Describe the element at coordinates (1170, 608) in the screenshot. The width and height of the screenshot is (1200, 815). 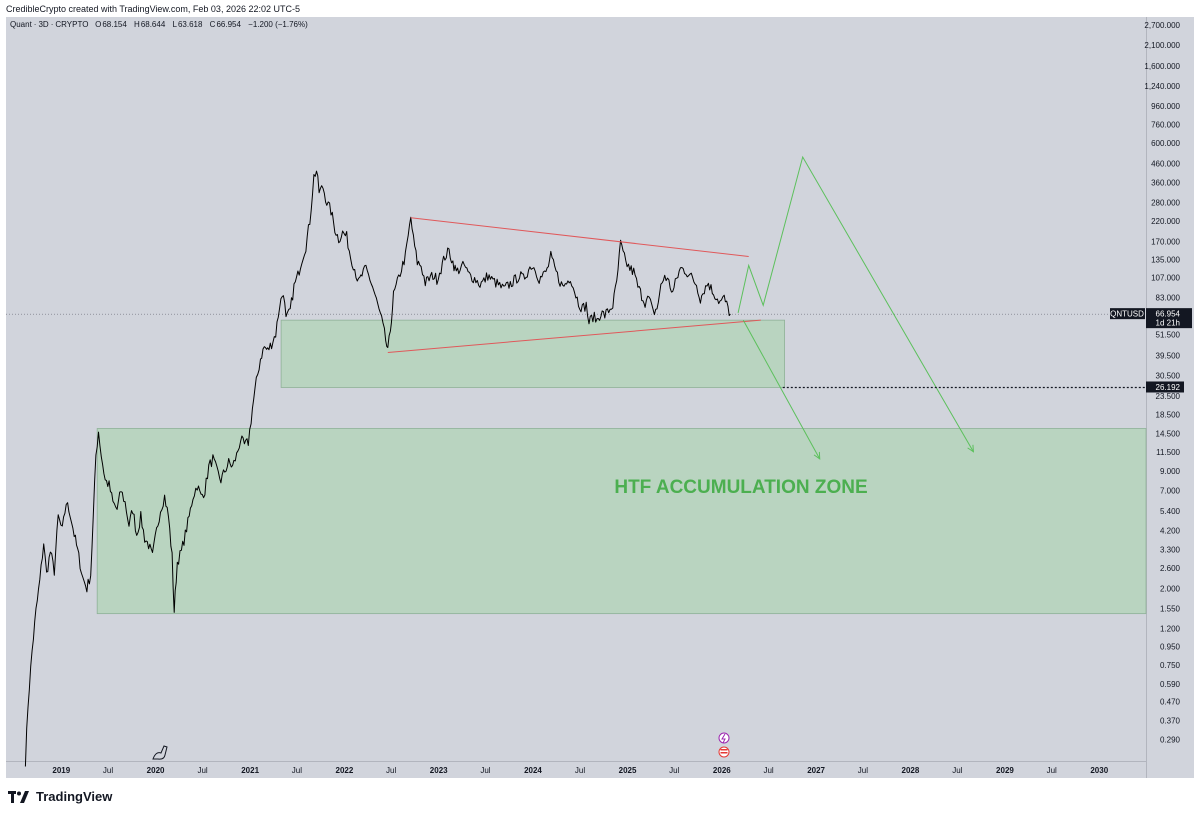
I see `price-tick-label: 1.550` at that location.